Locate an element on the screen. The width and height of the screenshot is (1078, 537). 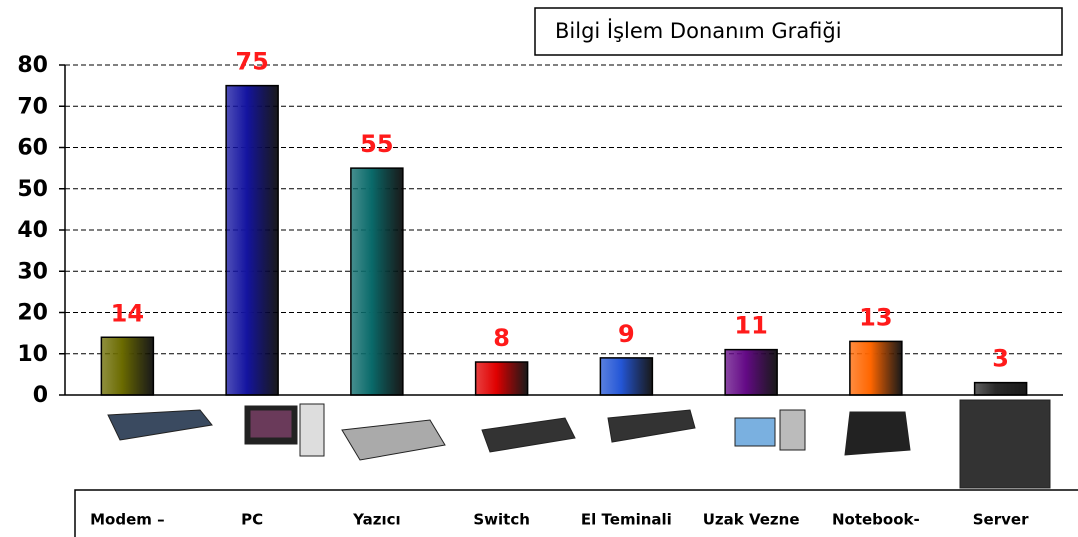
x-tick-label: Uzak Vezne is located at coordinates (751, 520).